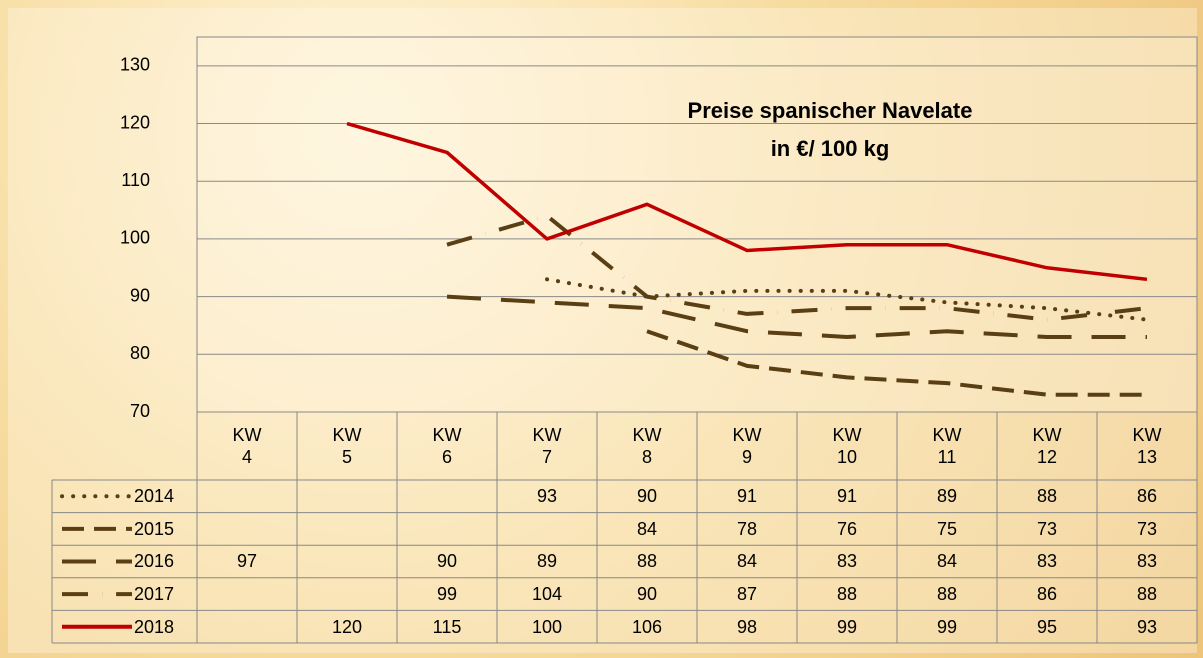 This screenshot has width=1203, height=658. Describe the element at coordinates (347, 446) in the screenshot. I see `x-tick-label: KW 5` at that location.